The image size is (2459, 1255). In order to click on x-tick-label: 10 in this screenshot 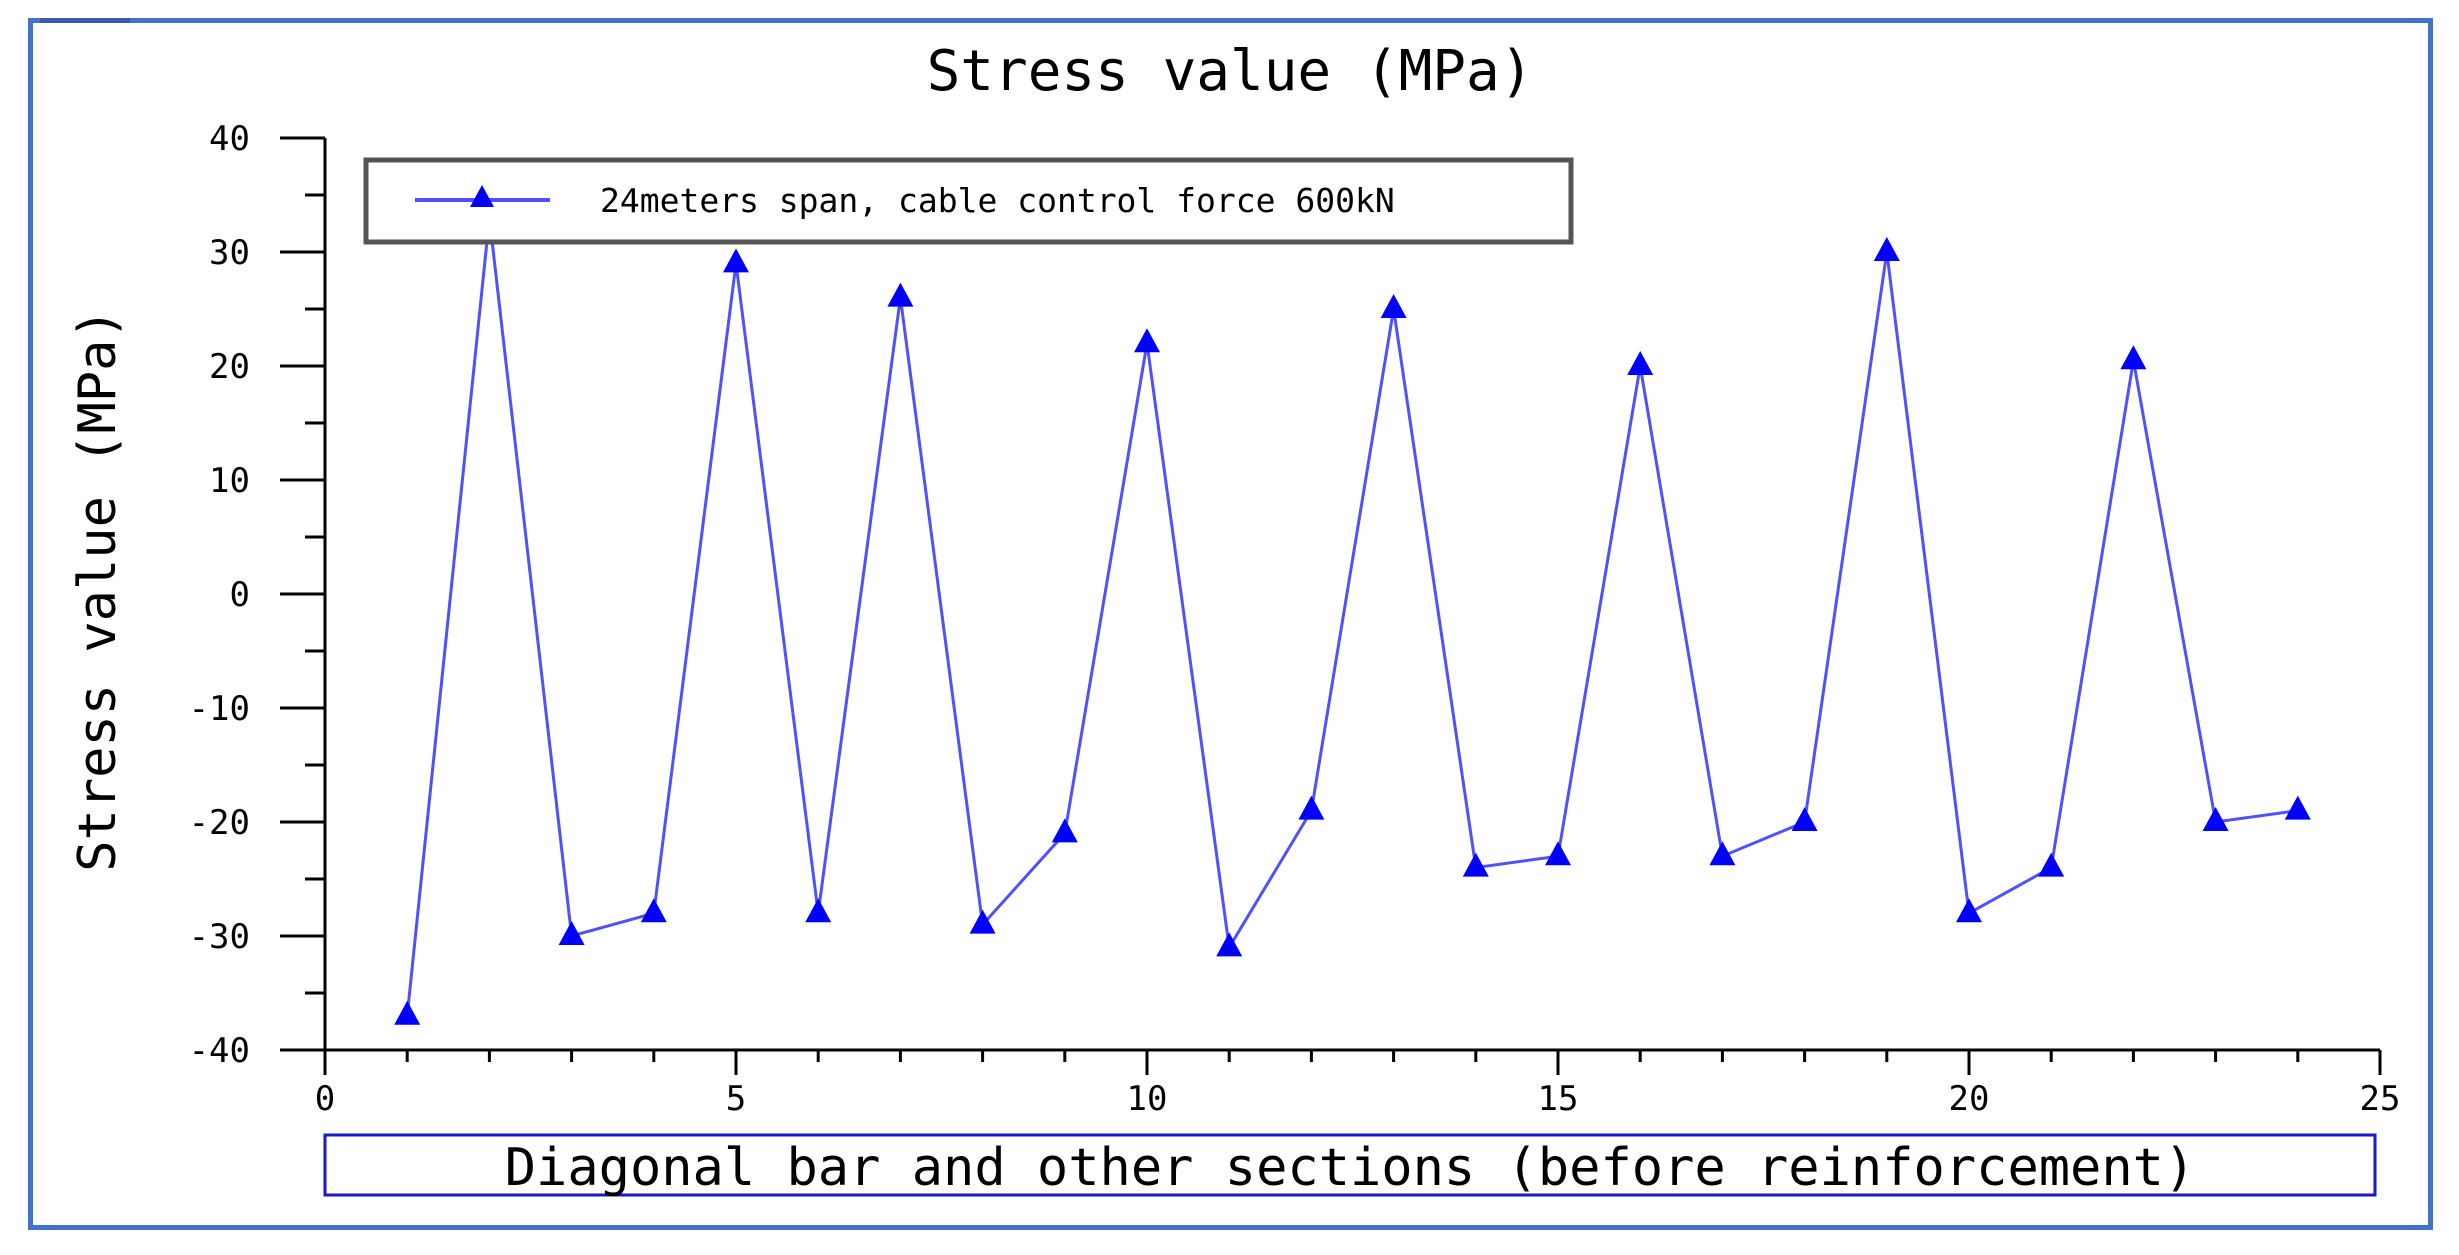, I will do `click(1147, 1099)`.